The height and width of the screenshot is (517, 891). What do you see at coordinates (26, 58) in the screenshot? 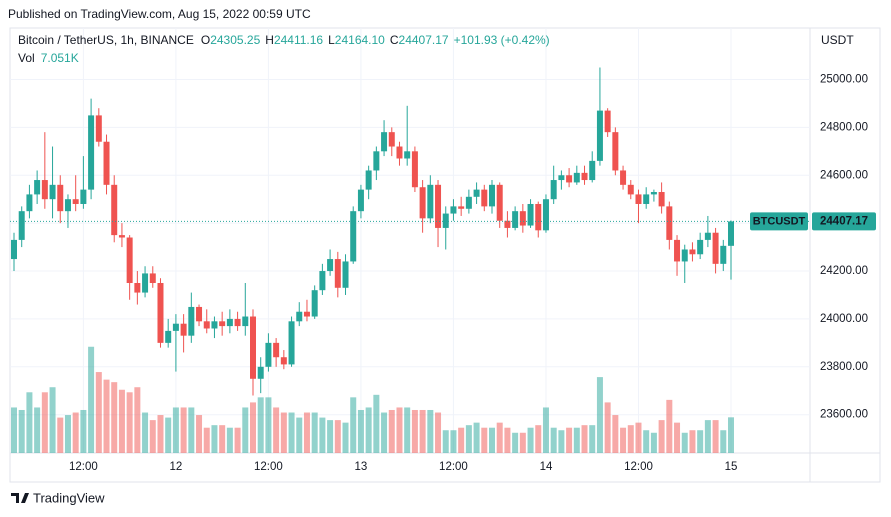
I see `volume-name: Vol` at bounding box center [26, 58].